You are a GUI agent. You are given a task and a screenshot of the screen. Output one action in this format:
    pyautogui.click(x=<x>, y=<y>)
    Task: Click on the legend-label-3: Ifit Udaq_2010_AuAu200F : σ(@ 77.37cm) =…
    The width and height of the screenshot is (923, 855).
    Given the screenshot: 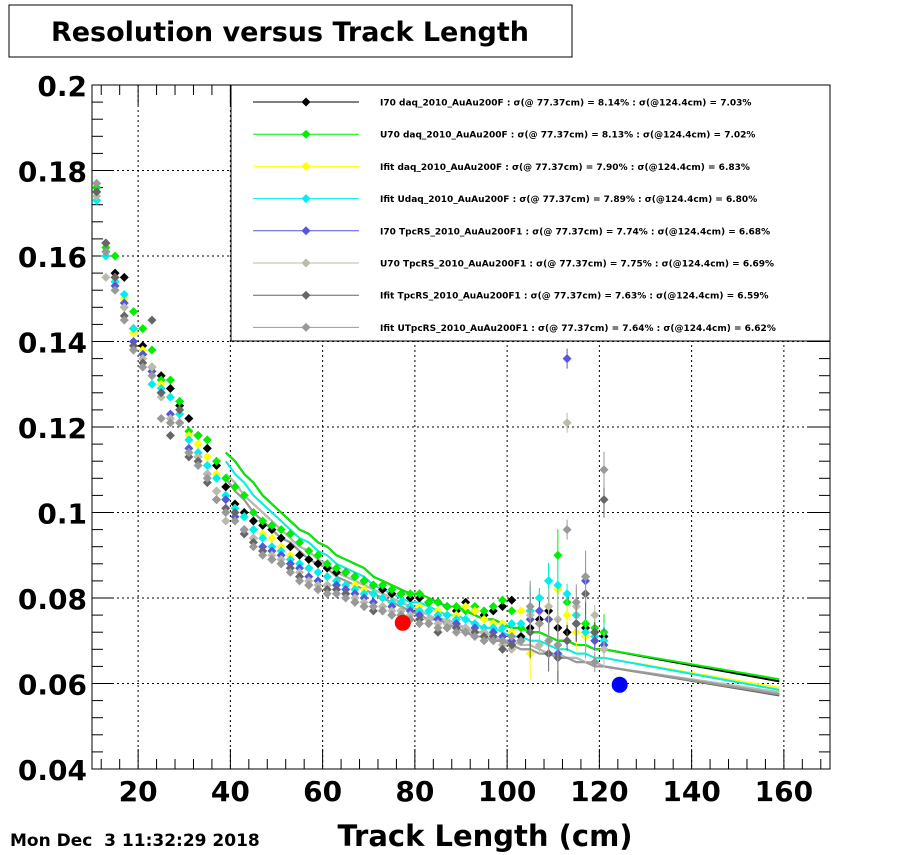 What is the action you would take?
    pyautogui.click(x=568, y=200)
    